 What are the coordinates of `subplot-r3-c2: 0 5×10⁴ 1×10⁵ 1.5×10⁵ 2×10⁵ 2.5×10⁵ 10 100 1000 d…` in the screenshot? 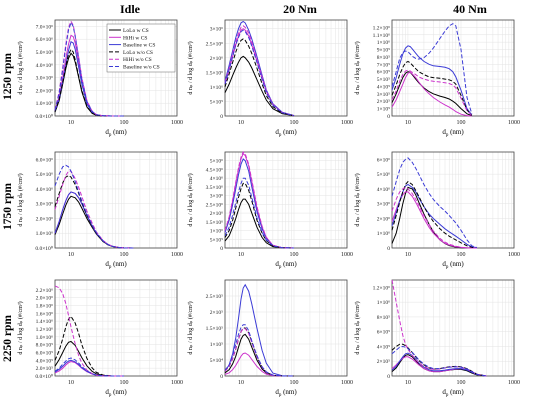 It's located at (270, 338).